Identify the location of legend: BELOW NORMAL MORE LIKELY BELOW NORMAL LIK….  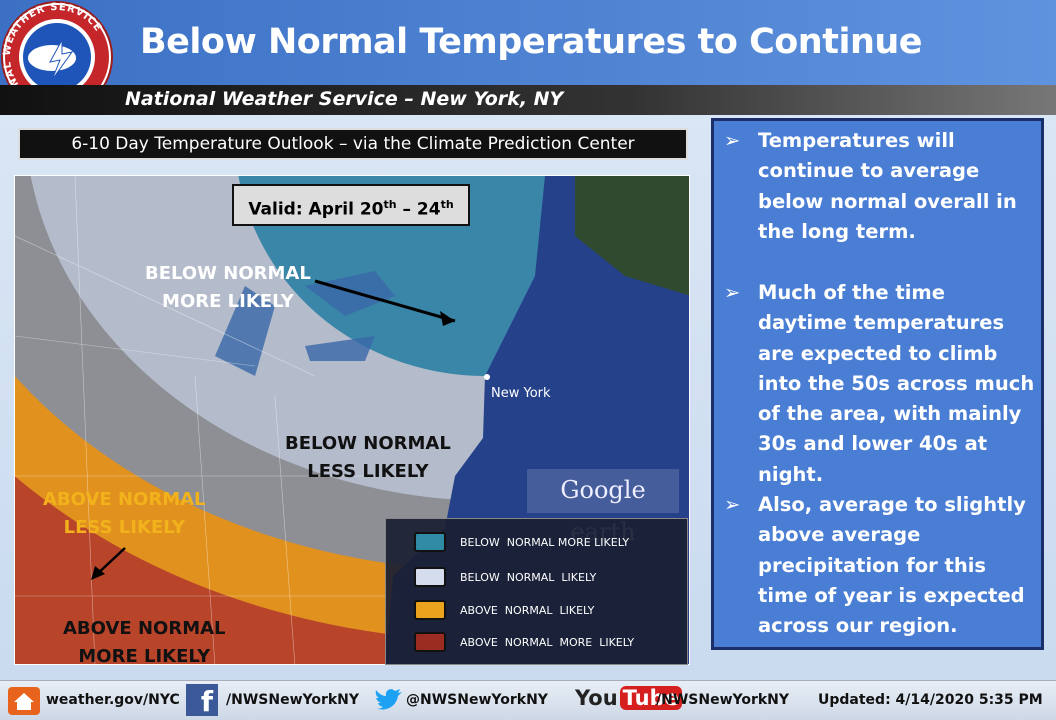
(536, 591).